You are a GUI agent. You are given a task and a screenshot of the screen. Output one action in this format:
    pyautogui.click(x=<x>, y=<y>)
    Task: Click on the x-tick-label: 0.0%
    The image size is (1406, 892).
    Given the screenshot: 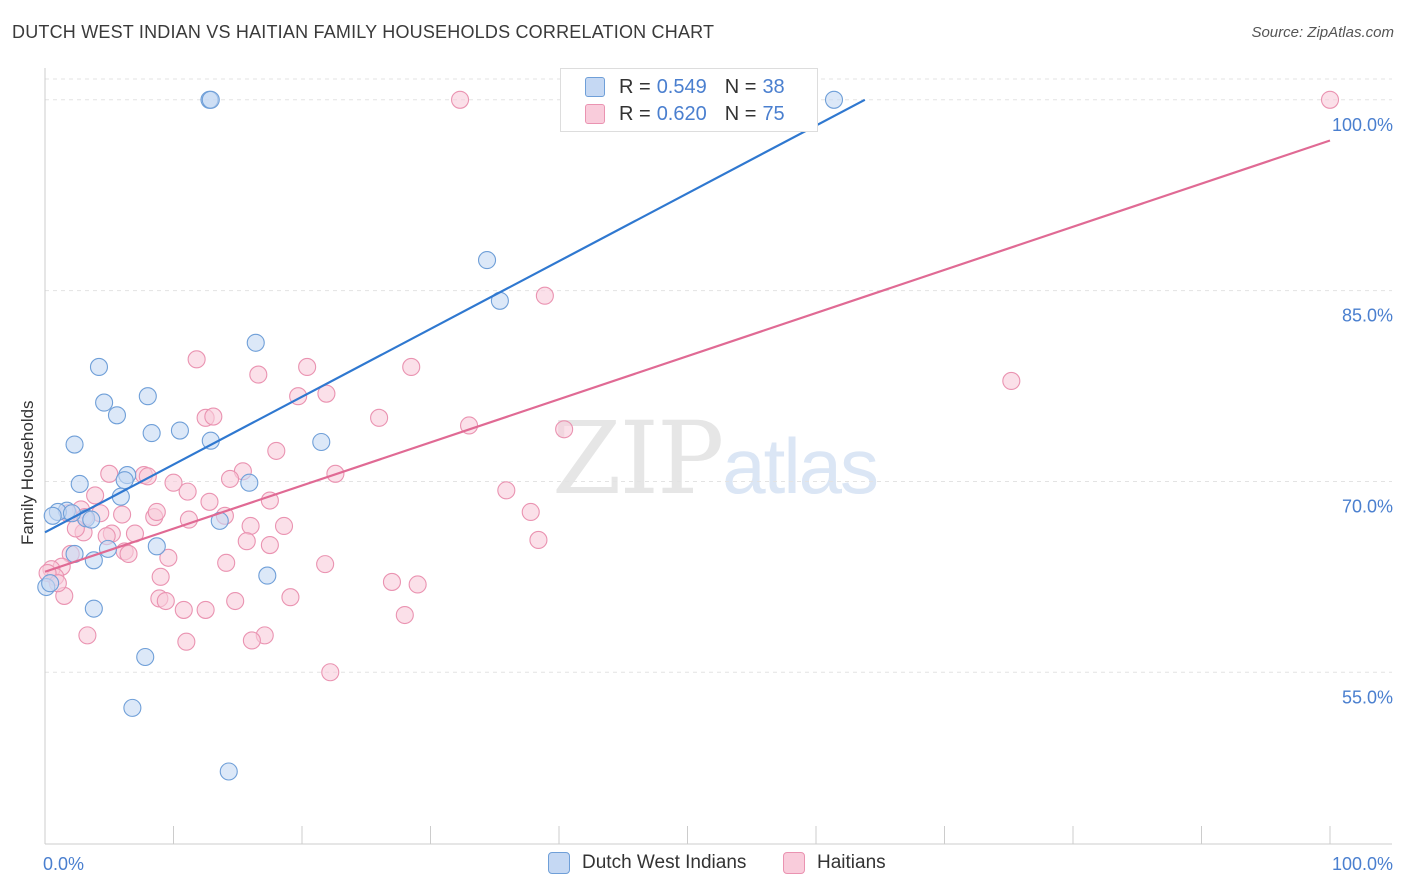 What is the action you would take?
    pyautogui.click(x=63, y=864)
    